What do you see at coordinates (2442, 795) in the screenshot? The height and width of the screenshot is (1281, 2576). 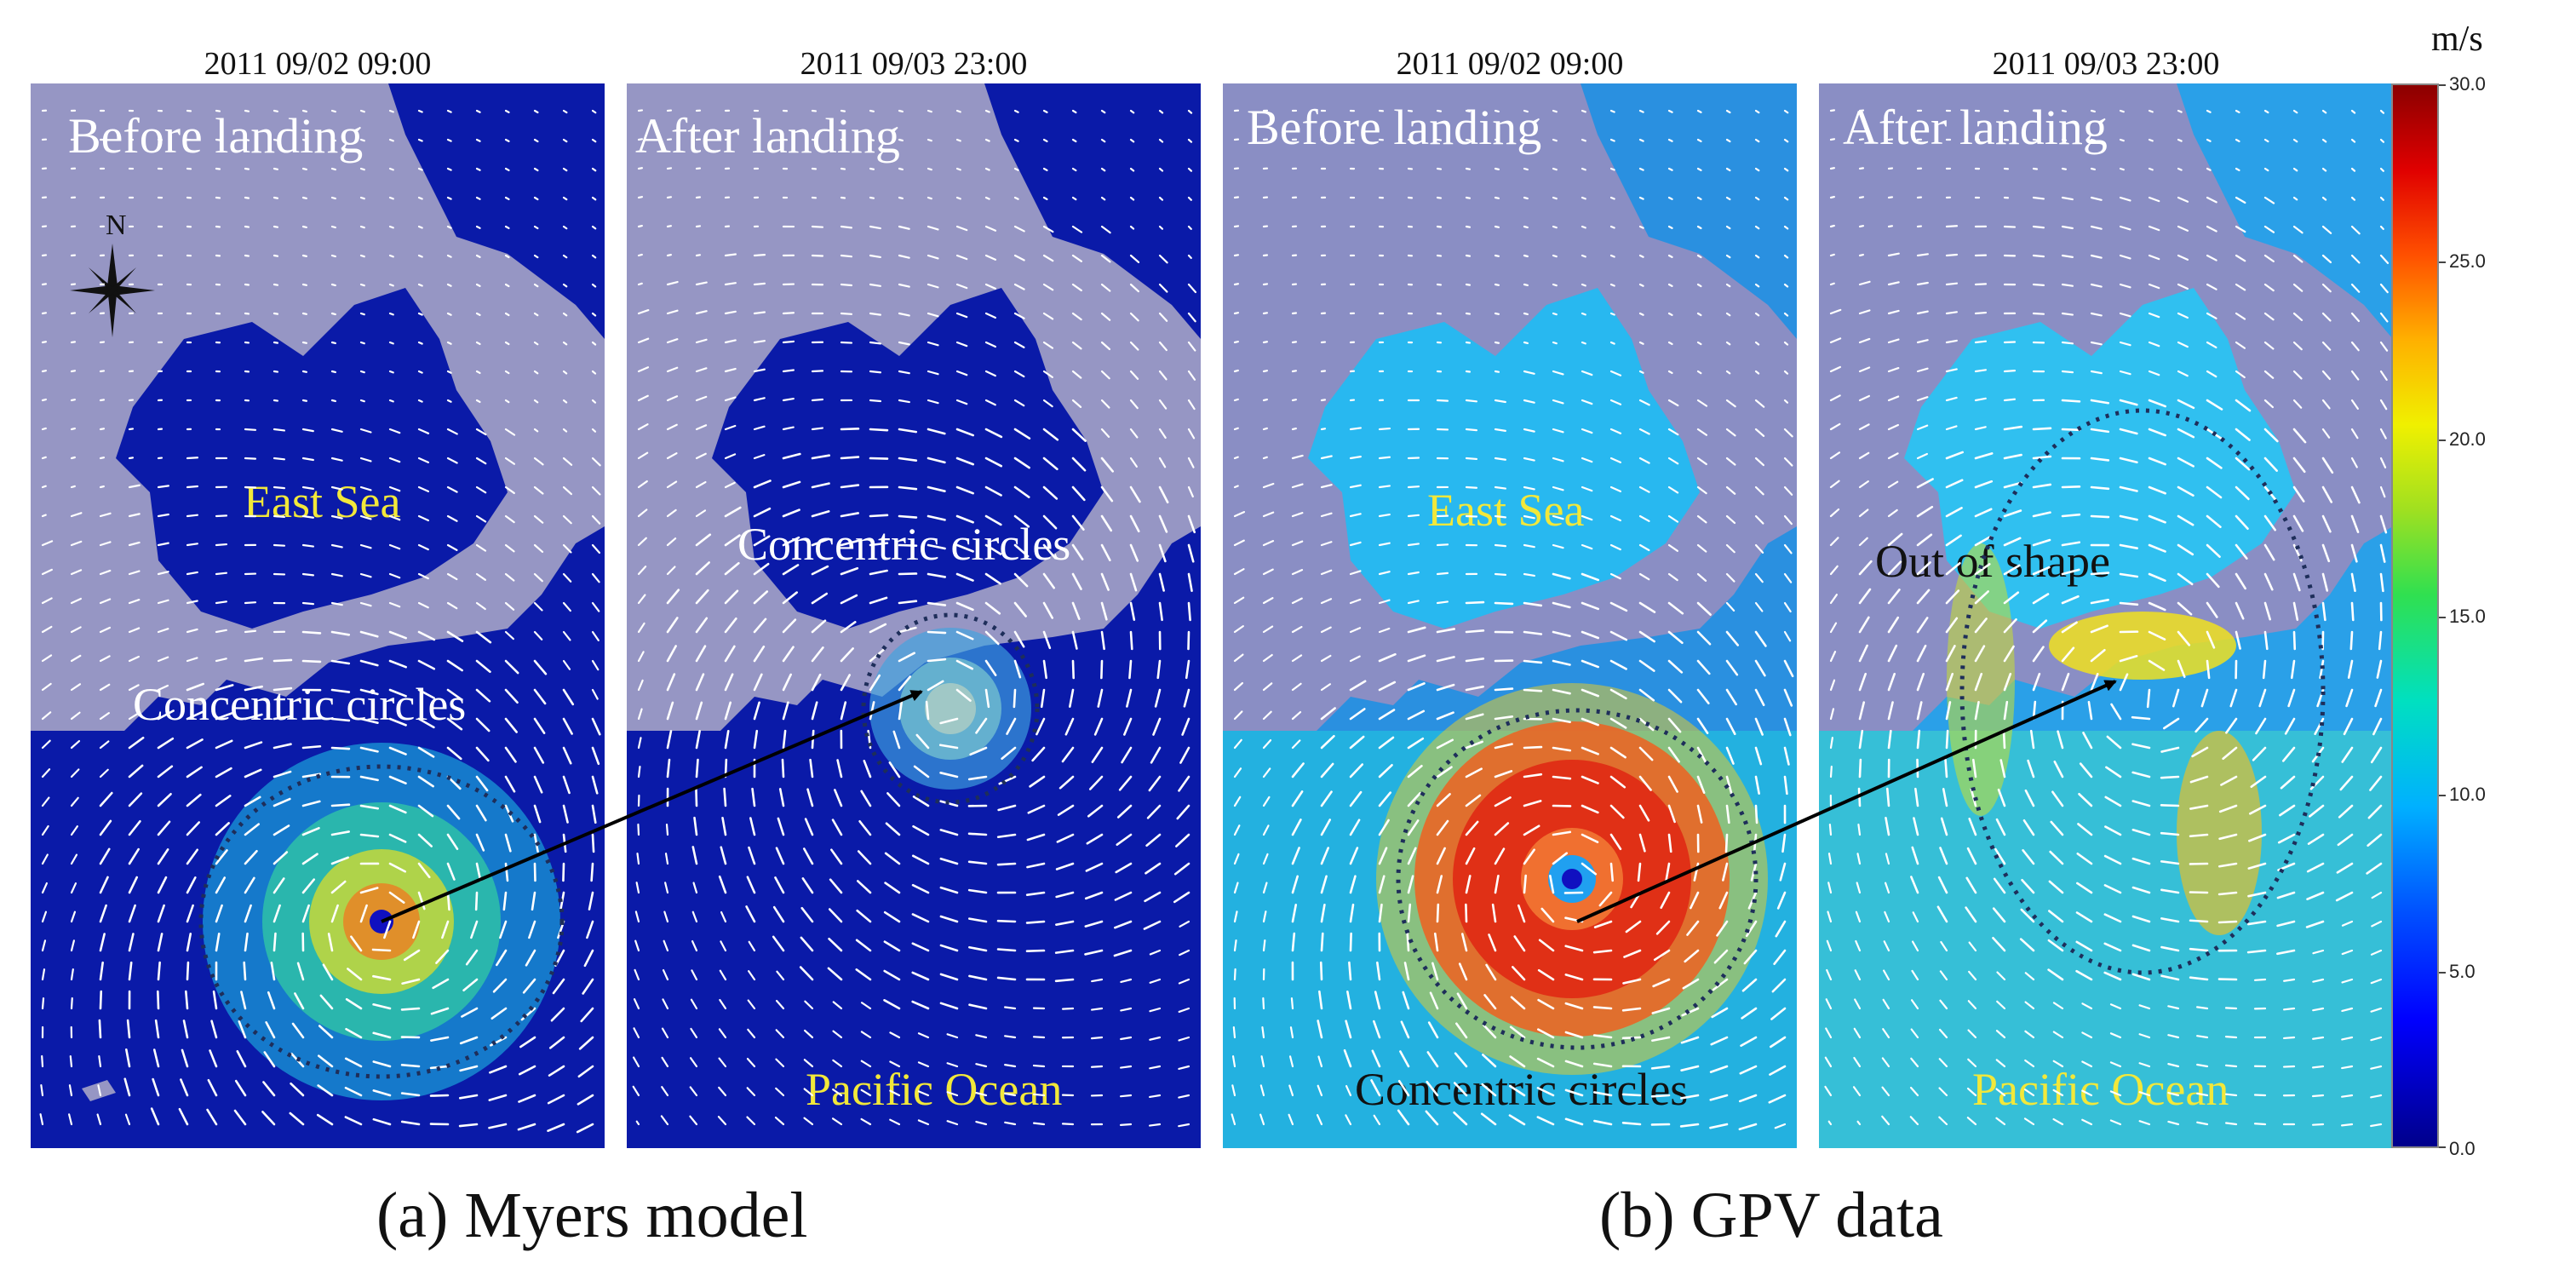 I see `colorbar-tickmark` at bounding box center [2442, 795].